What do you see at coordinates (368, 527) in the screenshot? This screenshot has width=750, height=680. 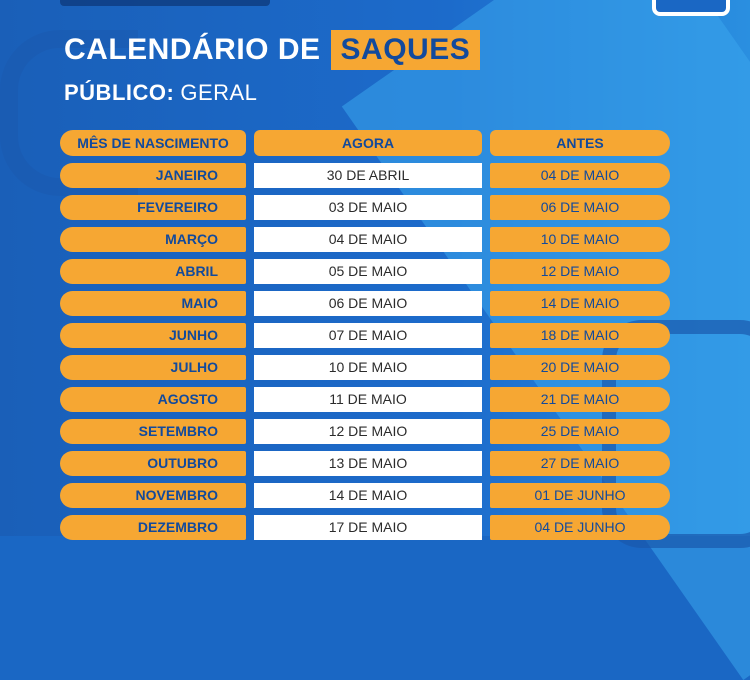 I see `row-agora-cell: 17 DE MAIO` at bounding box center [368, 527].